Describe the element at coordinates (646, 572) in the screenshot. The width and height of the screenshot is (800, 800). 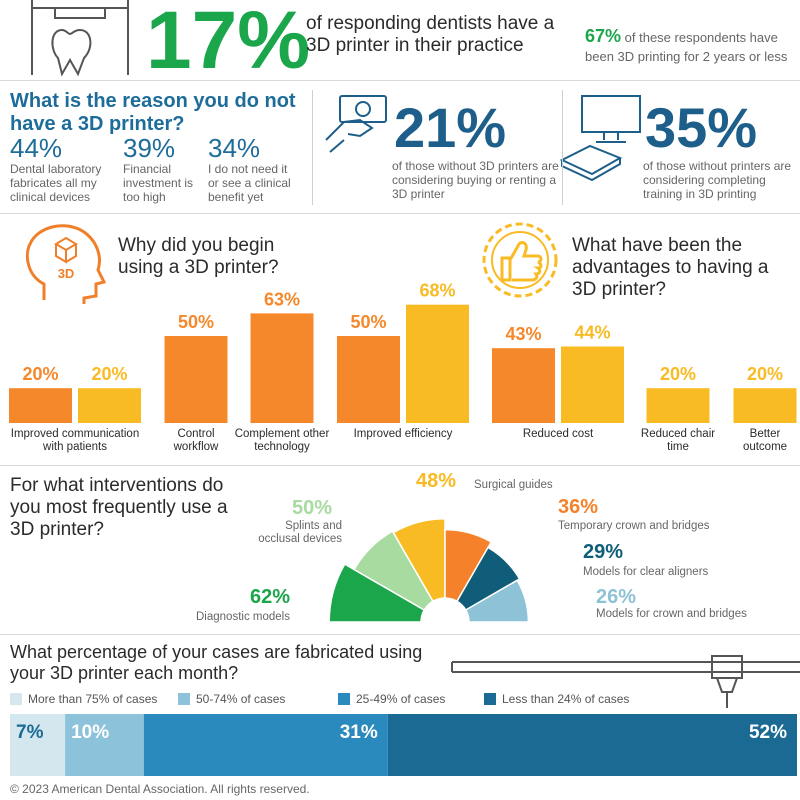
I see `category-label: Models for clear aligners` at that location.